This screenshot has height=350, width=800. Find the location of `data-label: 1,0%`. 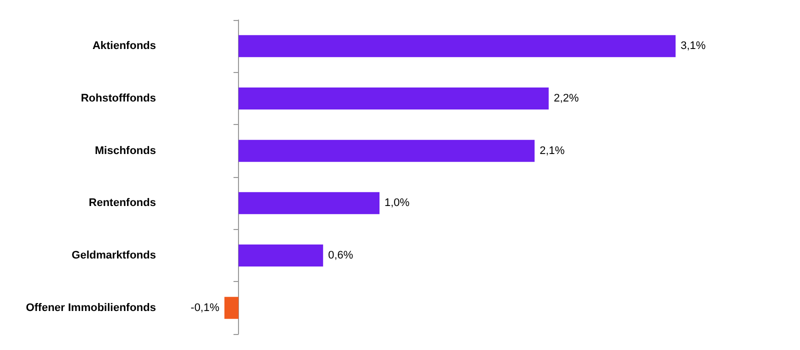

data-label: 1,0% is located at coordinates (397, 203).